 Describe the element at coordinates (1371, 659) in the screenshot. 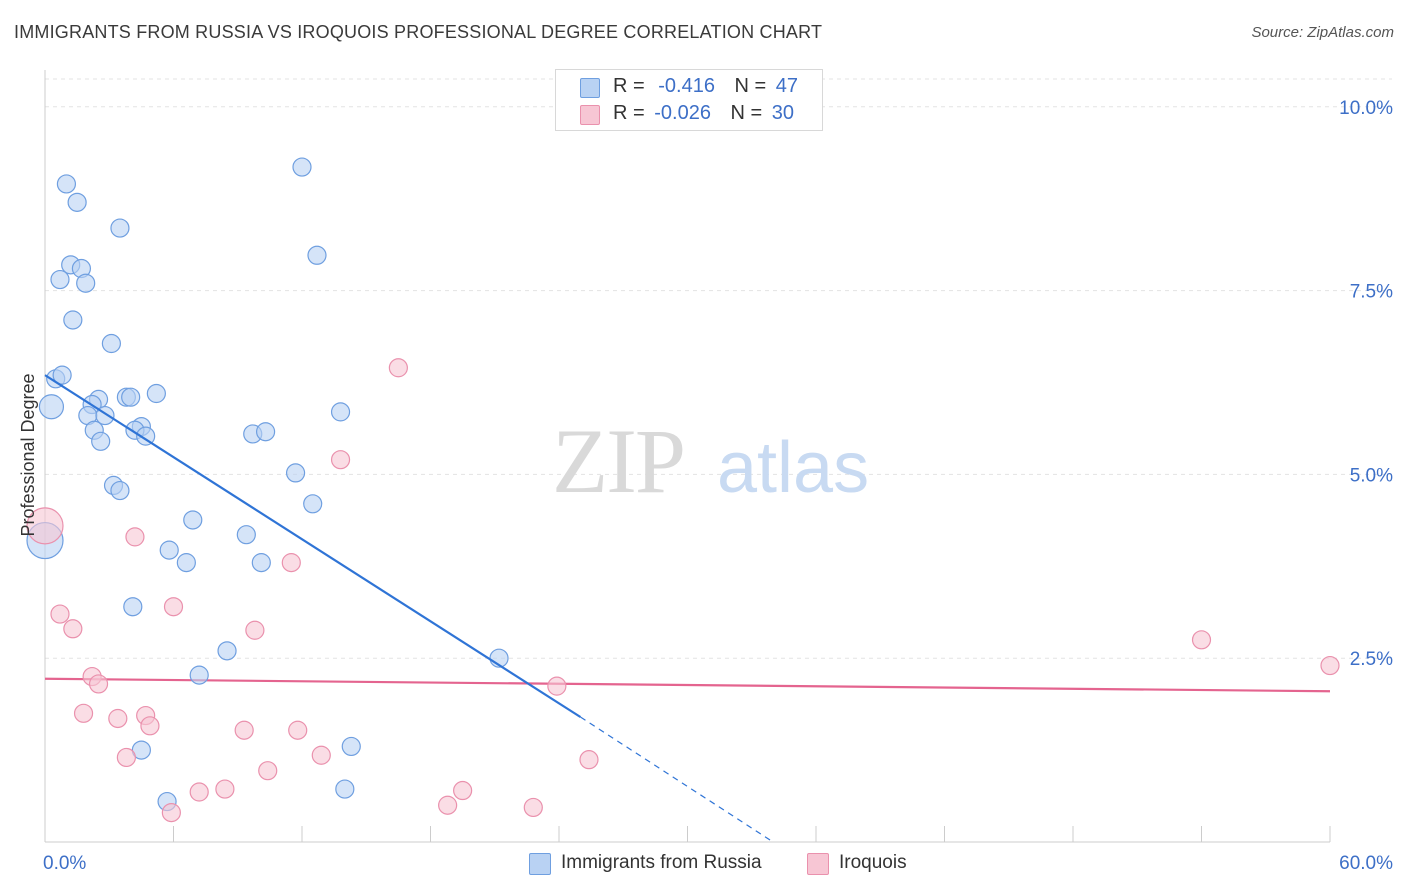

I see `y-tick-label-0: 2.5%` at that location.